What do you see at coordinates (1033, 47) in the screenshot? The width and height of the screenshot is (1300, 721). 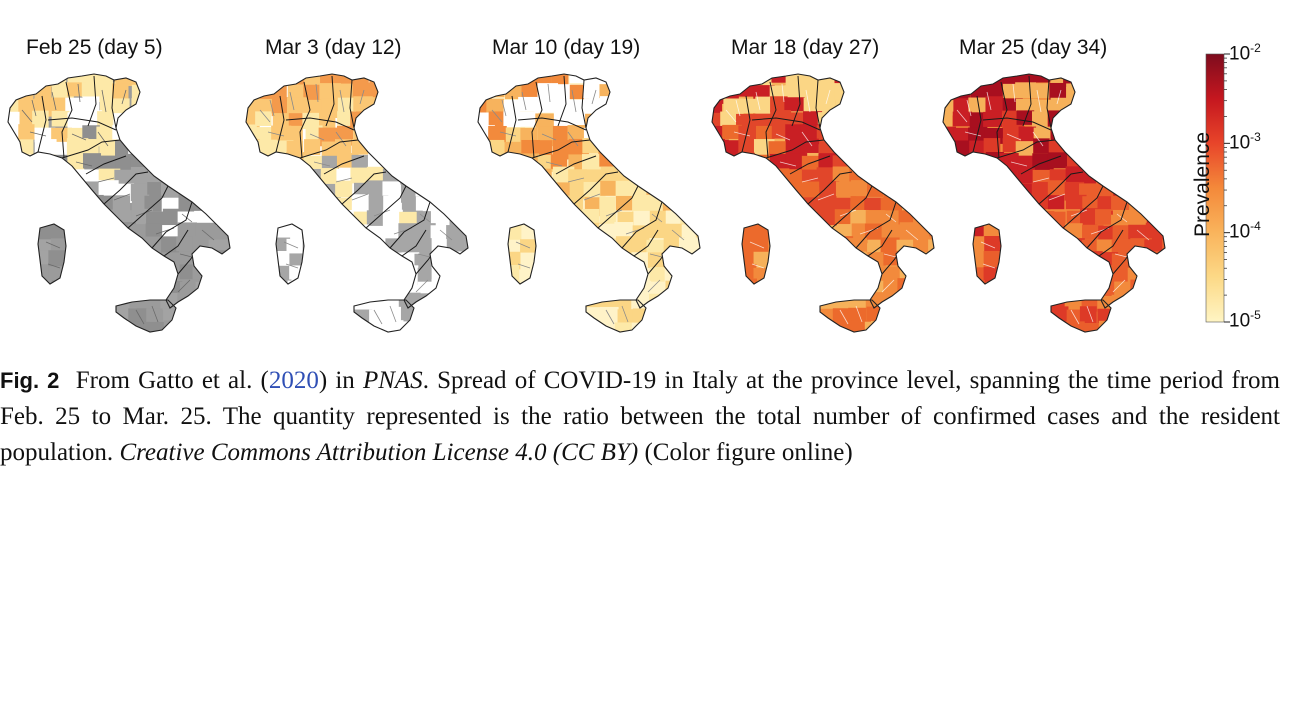 I see `panel-title-5: Mar 25 (day 34)` at bounding box center [1033, 47].